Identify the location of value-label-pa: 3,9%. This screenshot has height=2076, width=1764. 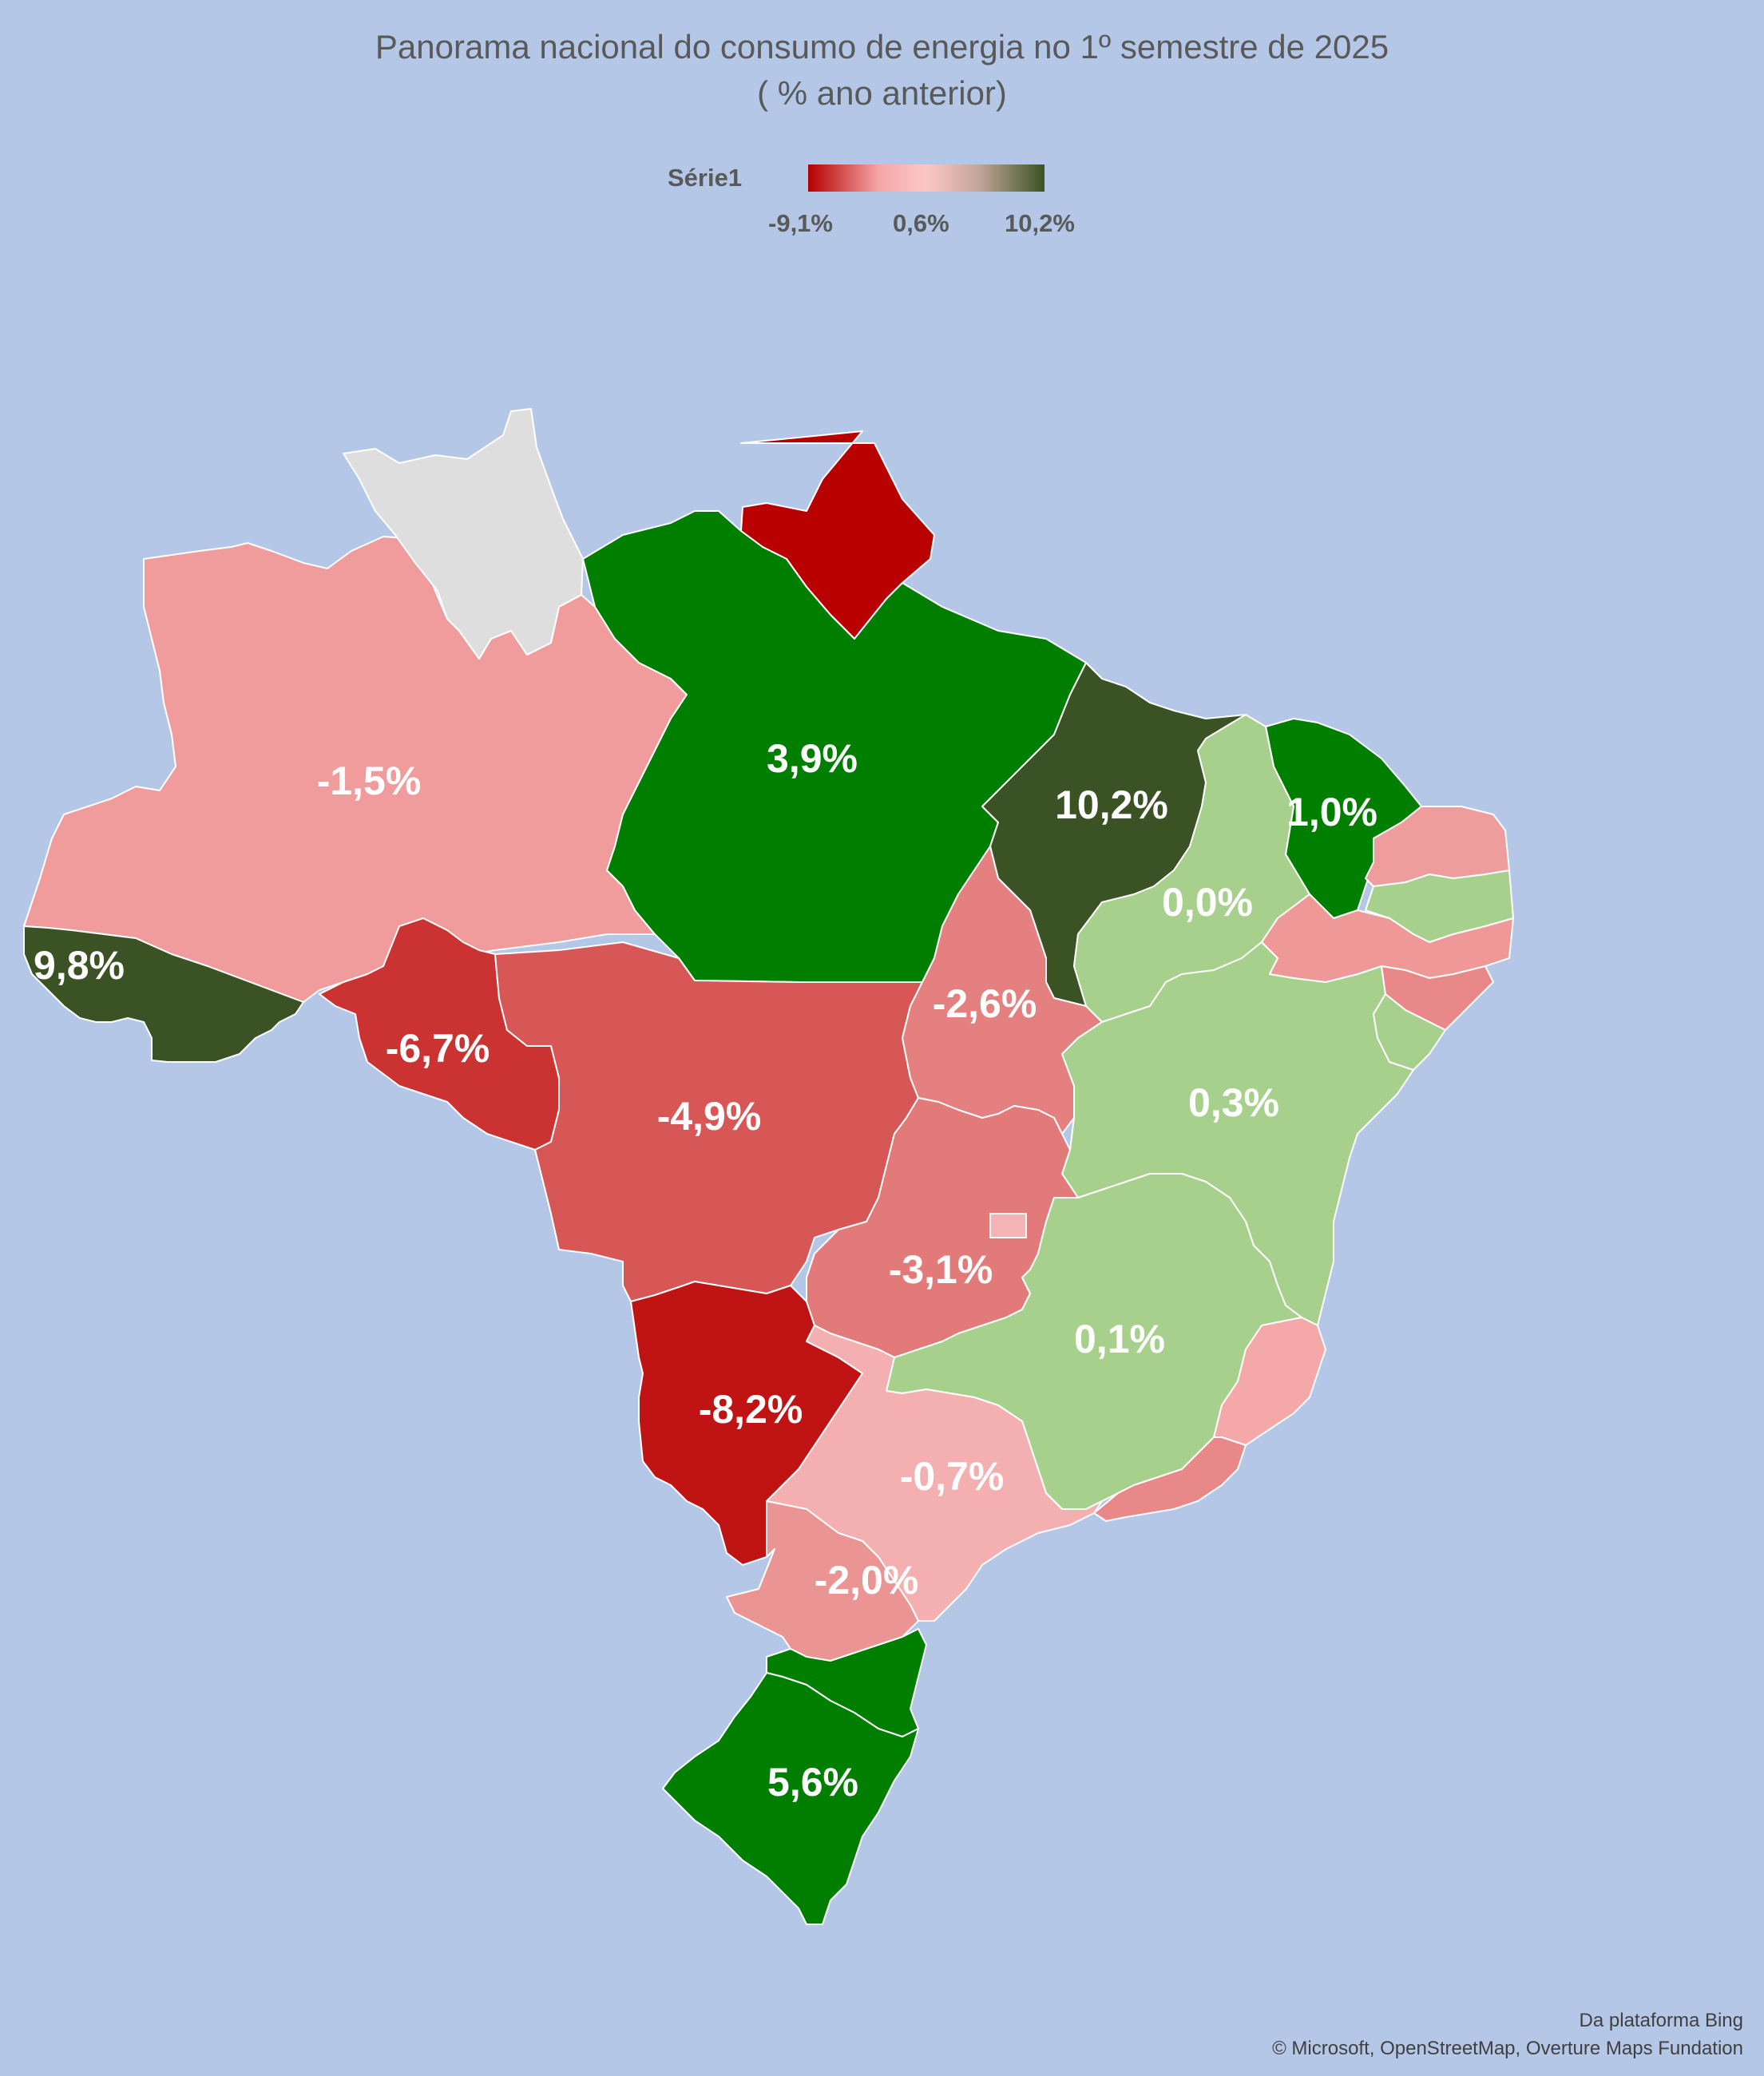
(812, 759).